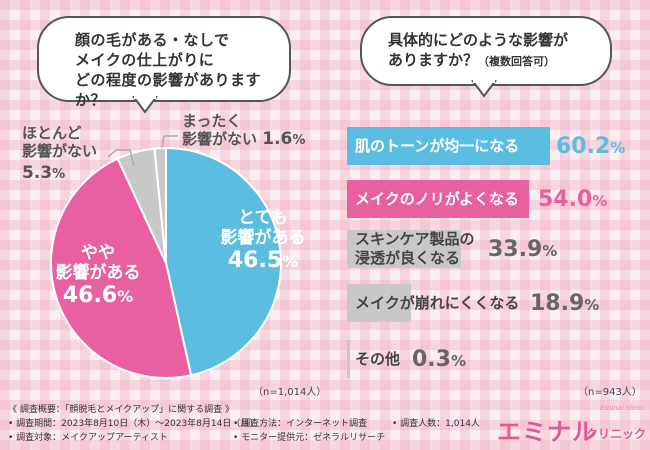  What do you see at coordinates (565, 199) in the screenshot?
I see `bar-value-number: 54.0` at bounding box center [565, 199].